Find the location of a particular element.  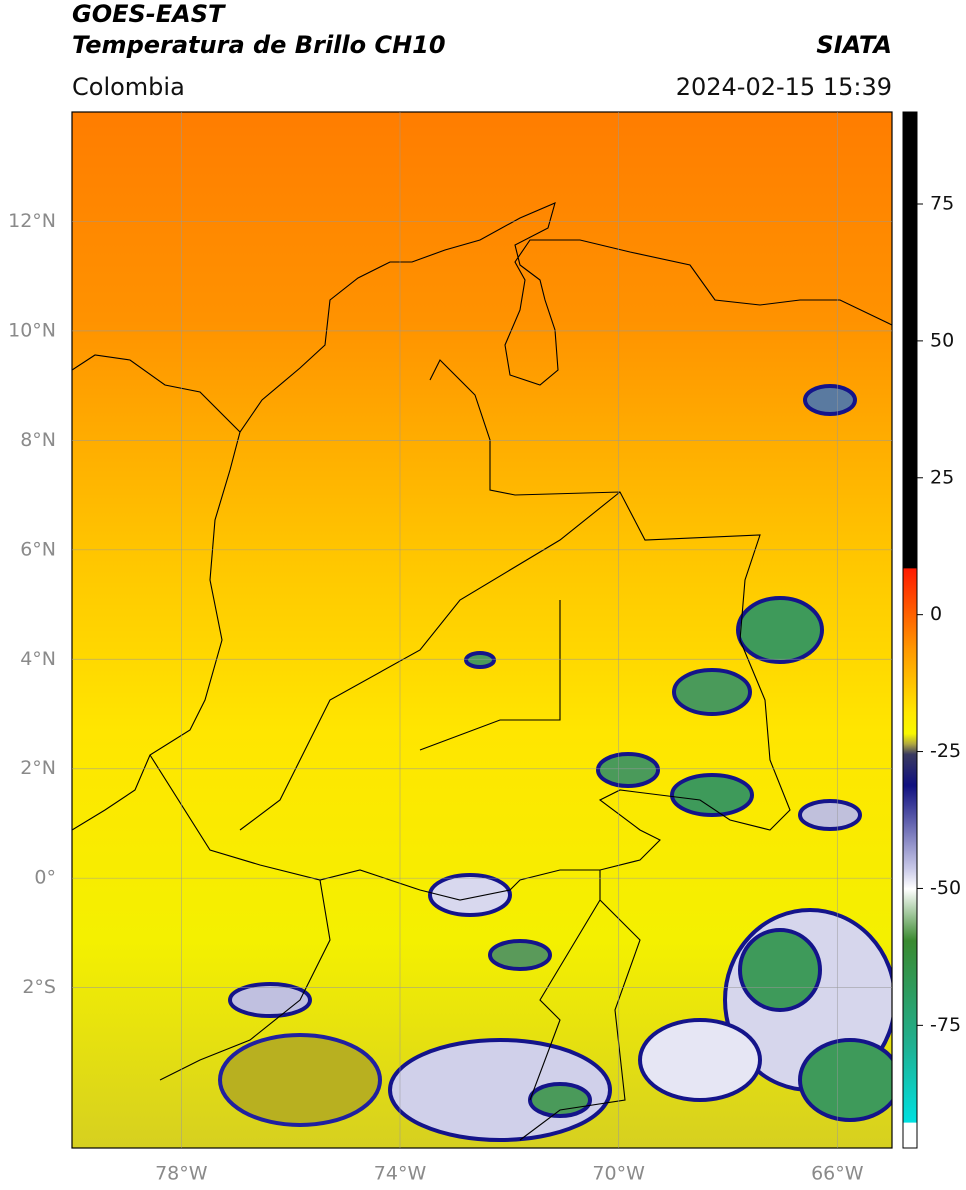

title: GOES-EAST is located at coordinates (149, 14).